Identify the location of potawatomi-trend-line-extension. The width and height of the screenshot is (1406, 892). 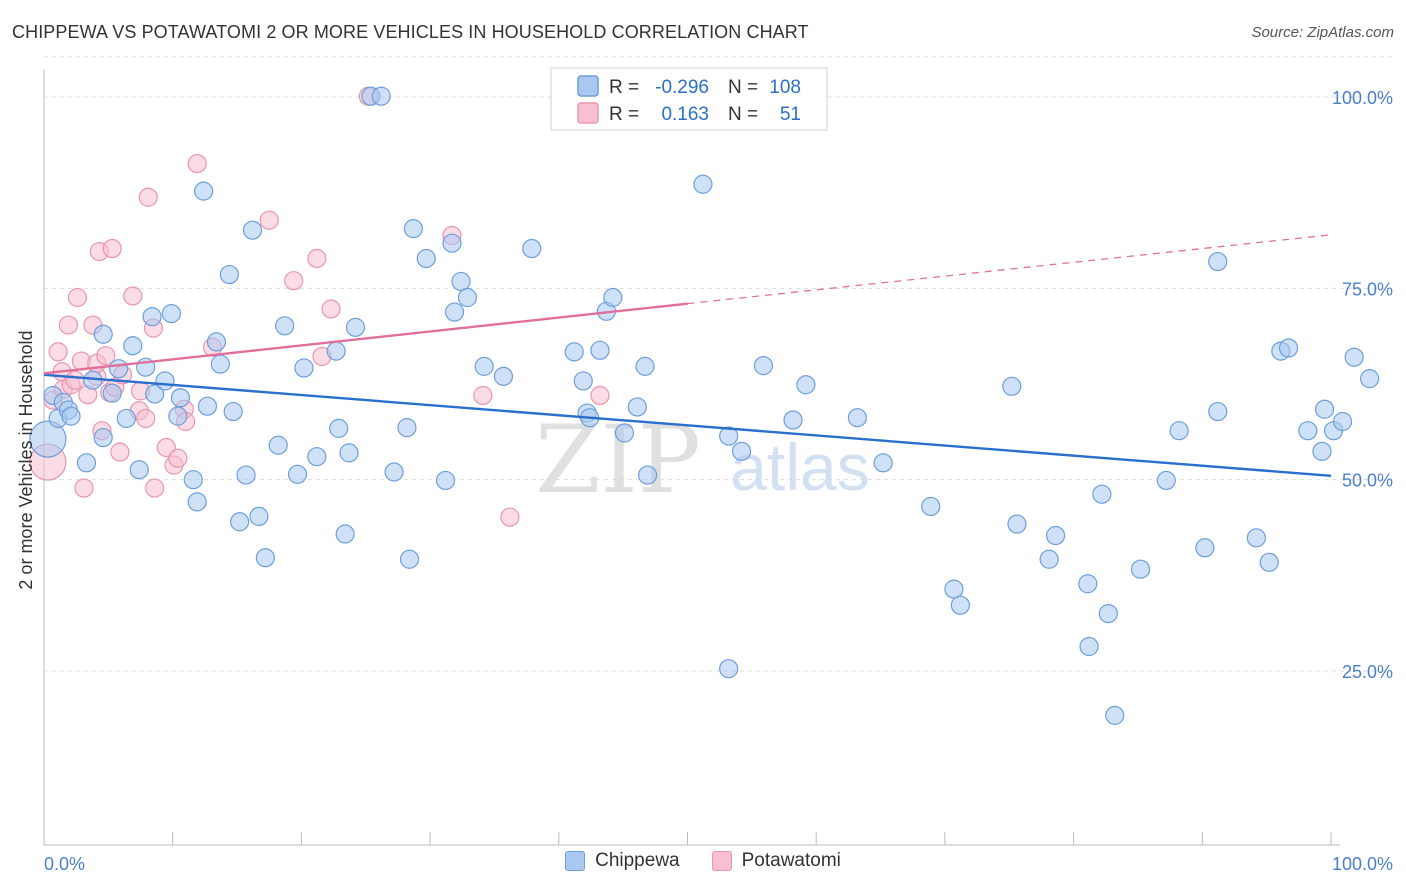
(1009, 269).